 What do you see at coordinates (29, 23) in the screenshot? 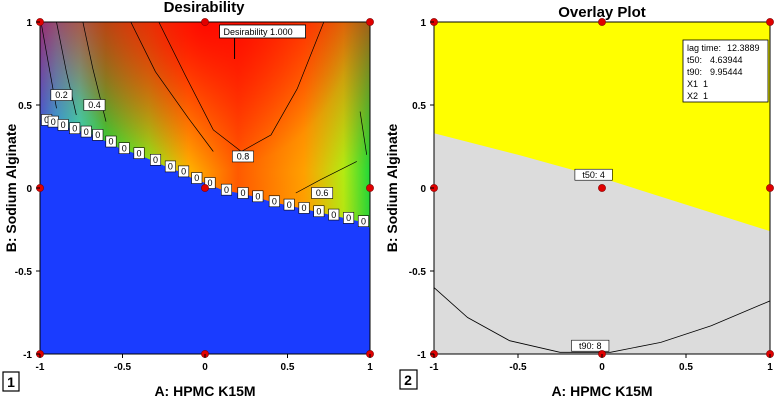
I see `desirability-y-tick-label: 1` at bounding box center [29, 23].